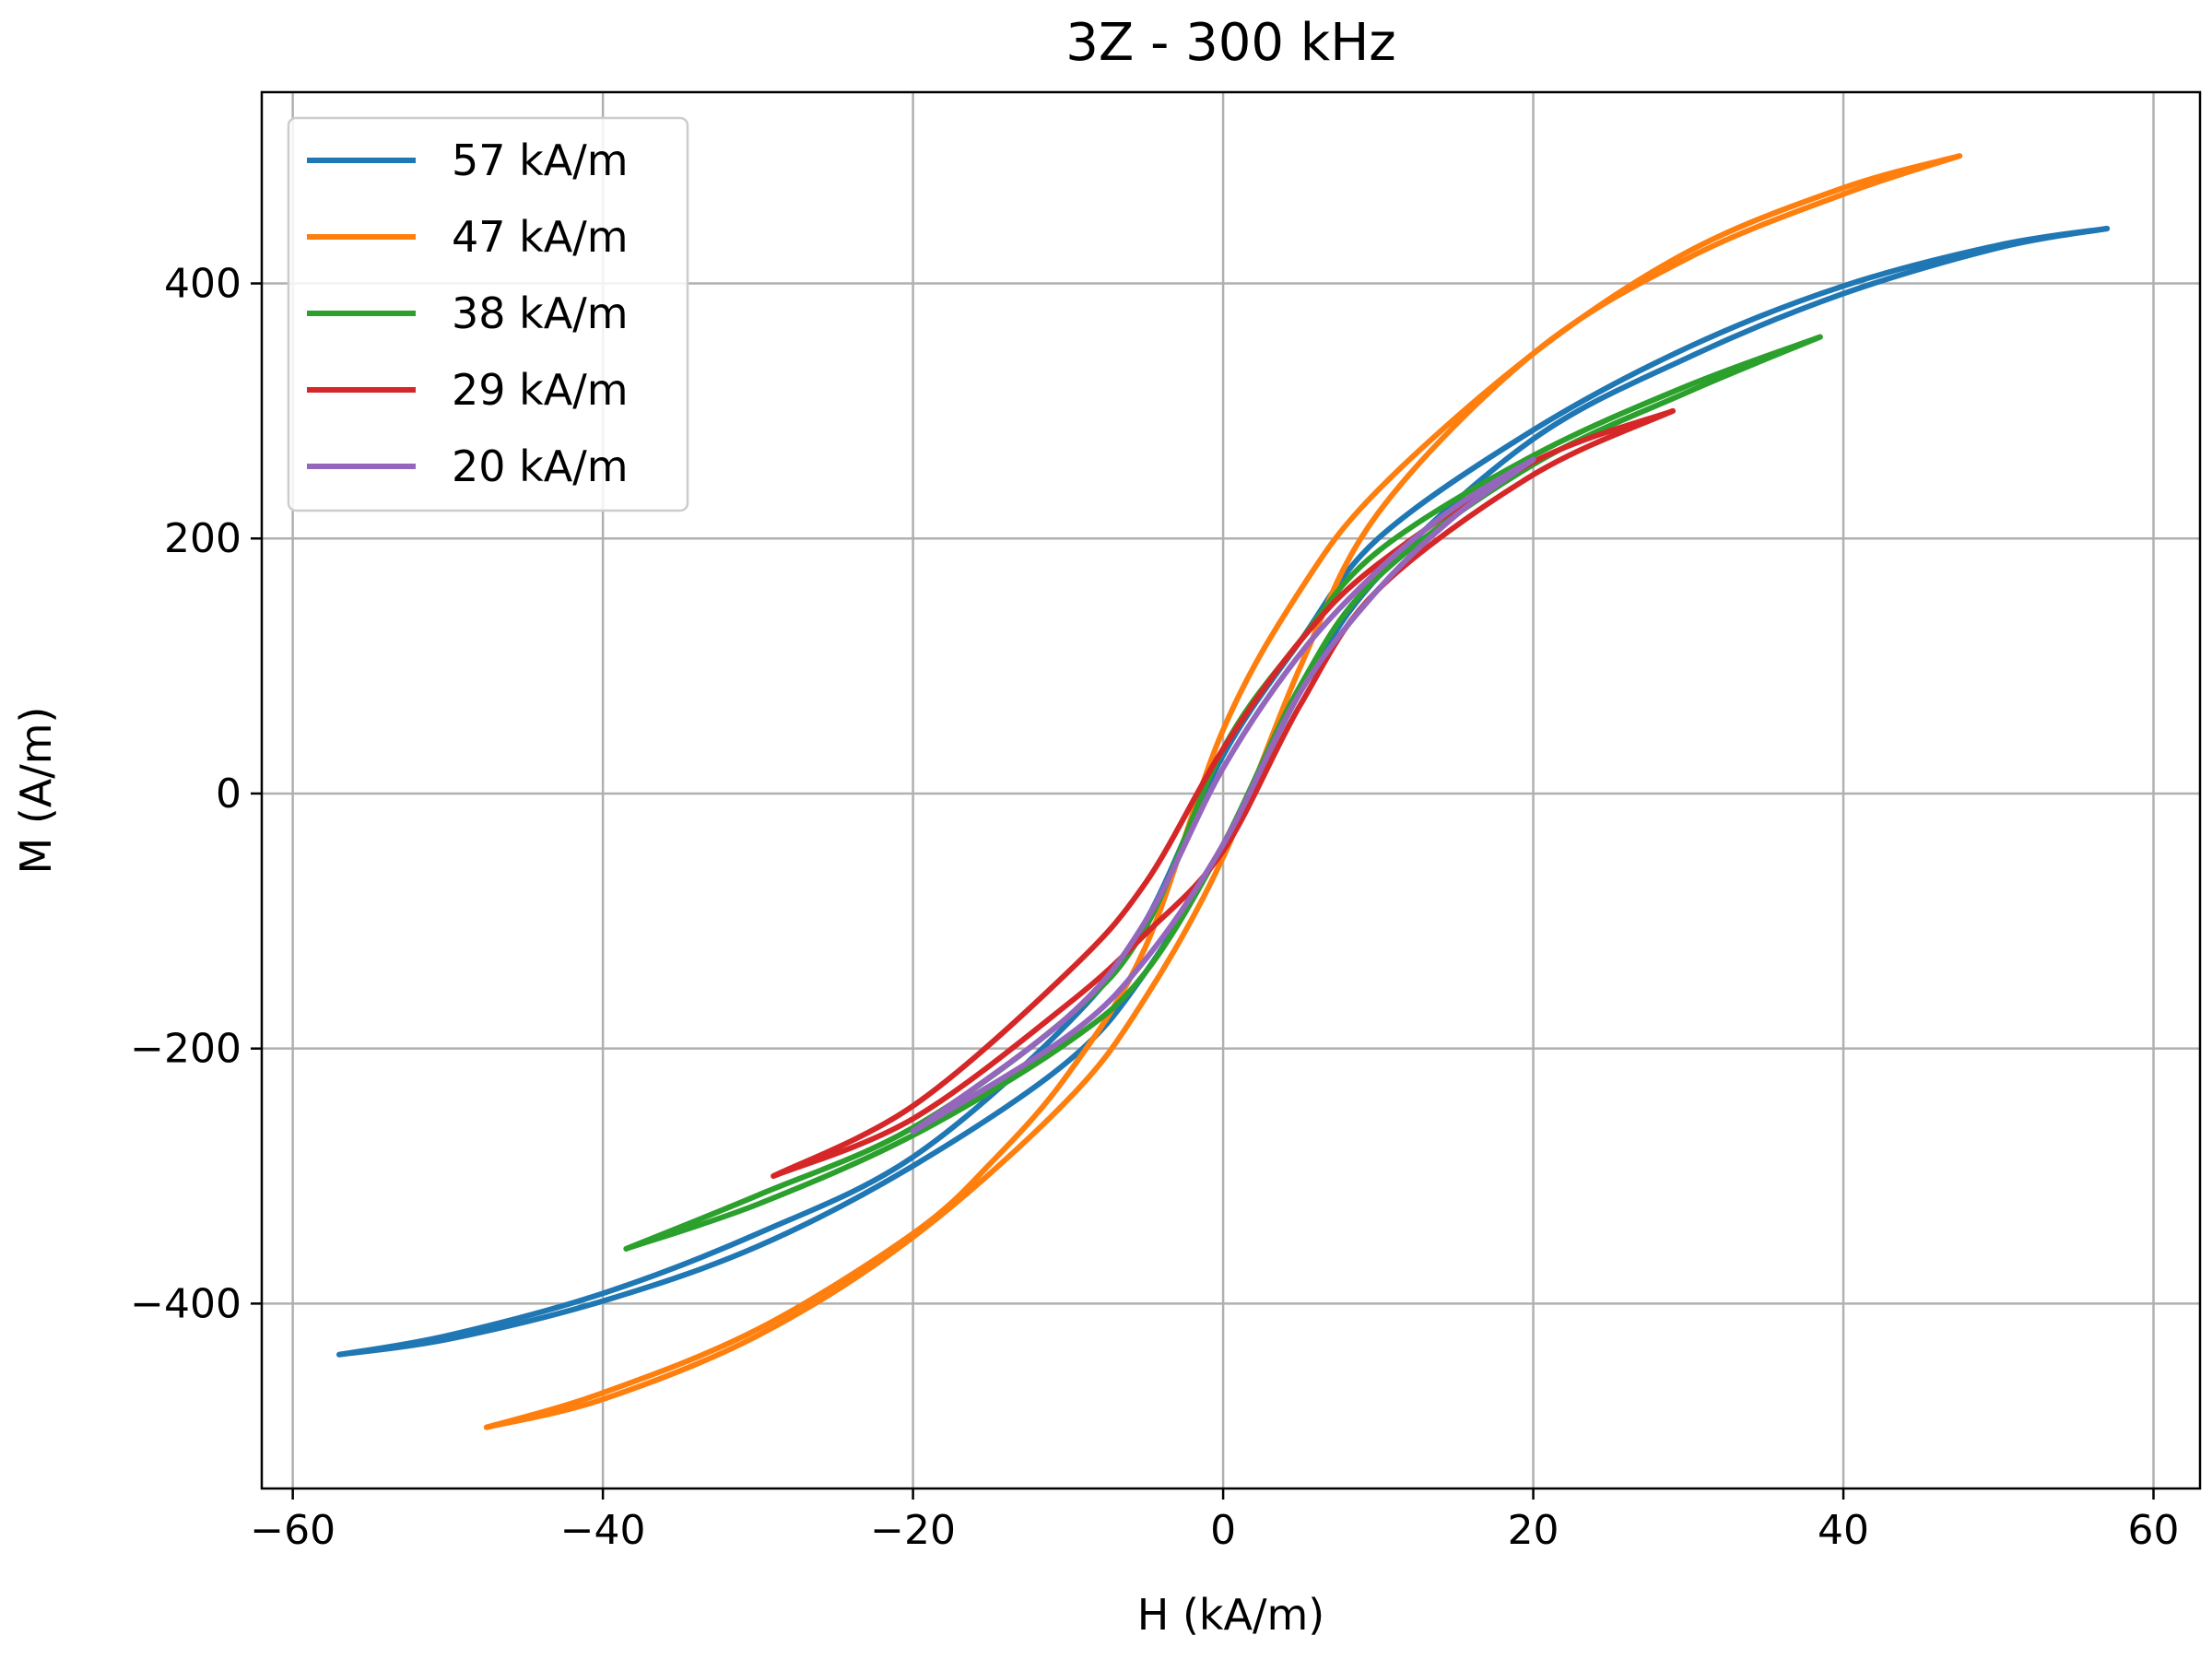 The height and width of the screenshot is (1659, 2212). I want to click on x-tick-label: −60, so click(292, 1530).